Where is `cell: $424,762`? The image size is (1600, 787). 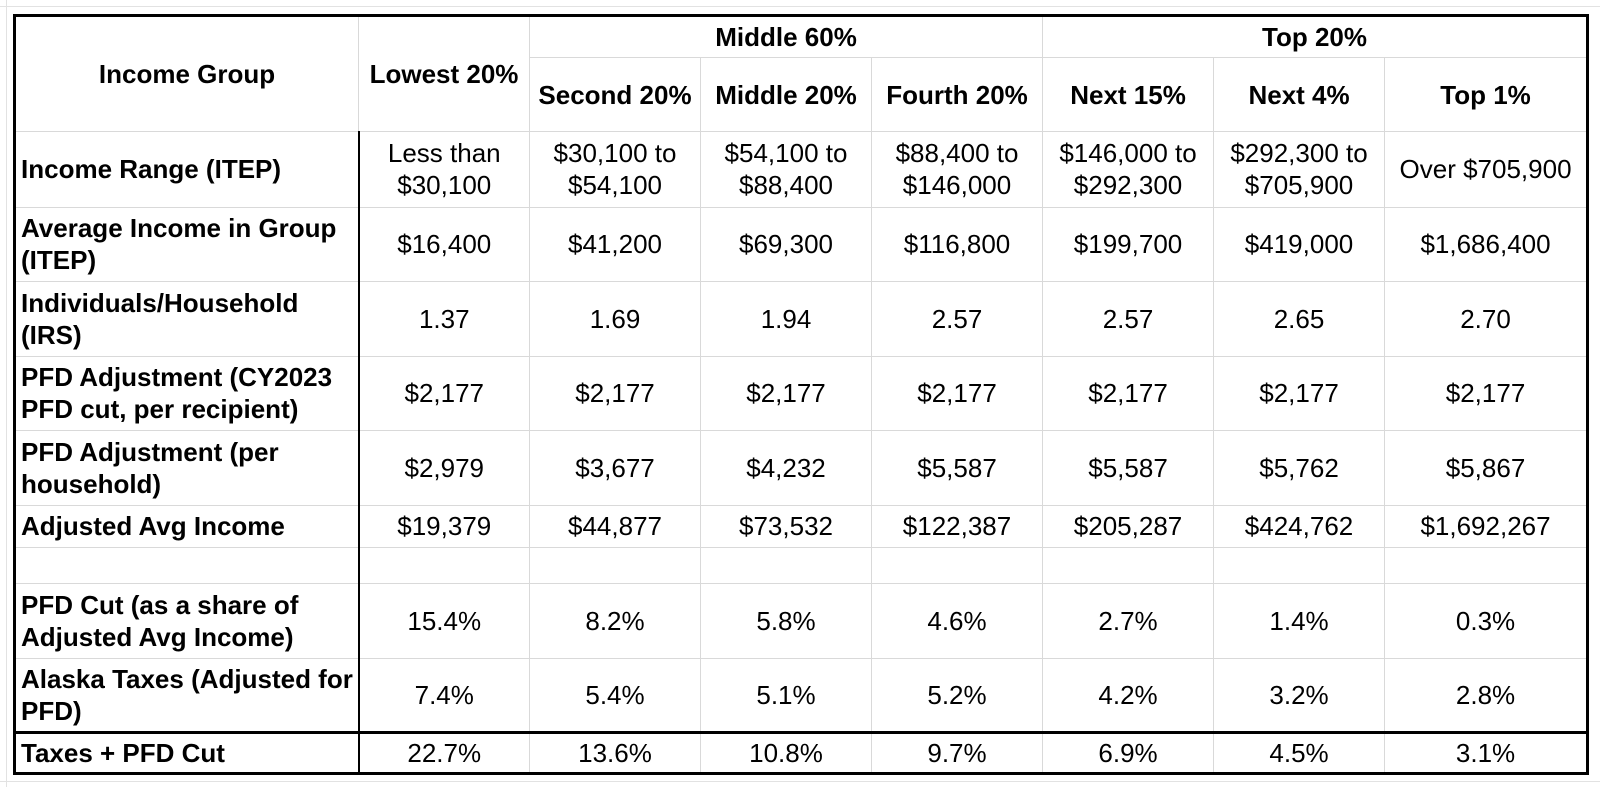 cell: $424,762 is located at coordinates (1299, 526).